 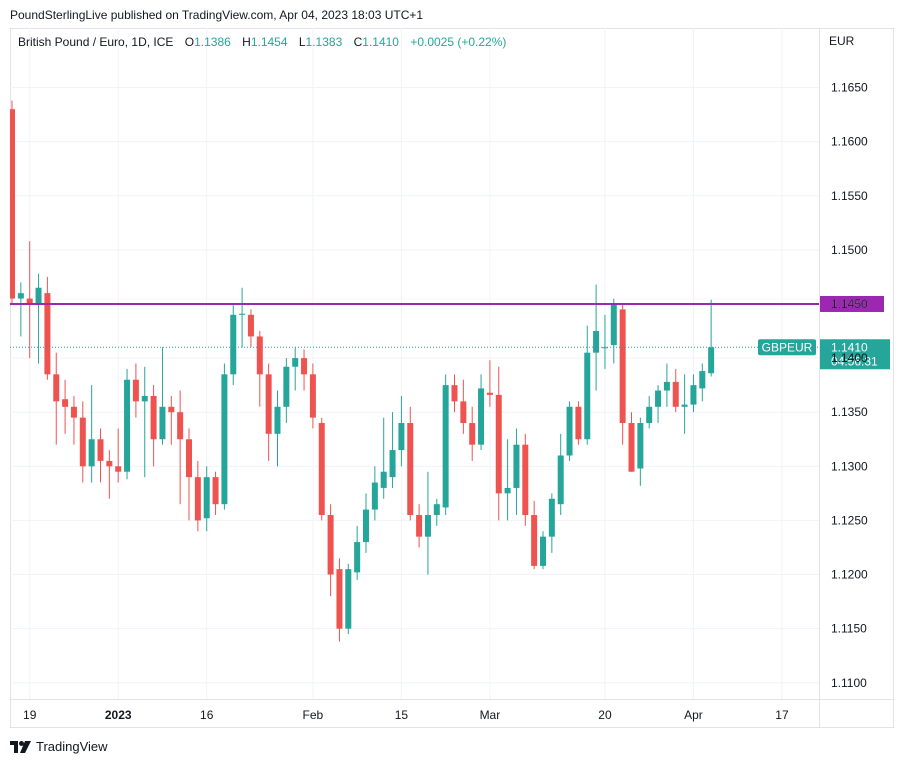 I want to click on legend-open-label: O, so click(x=189, y=42).